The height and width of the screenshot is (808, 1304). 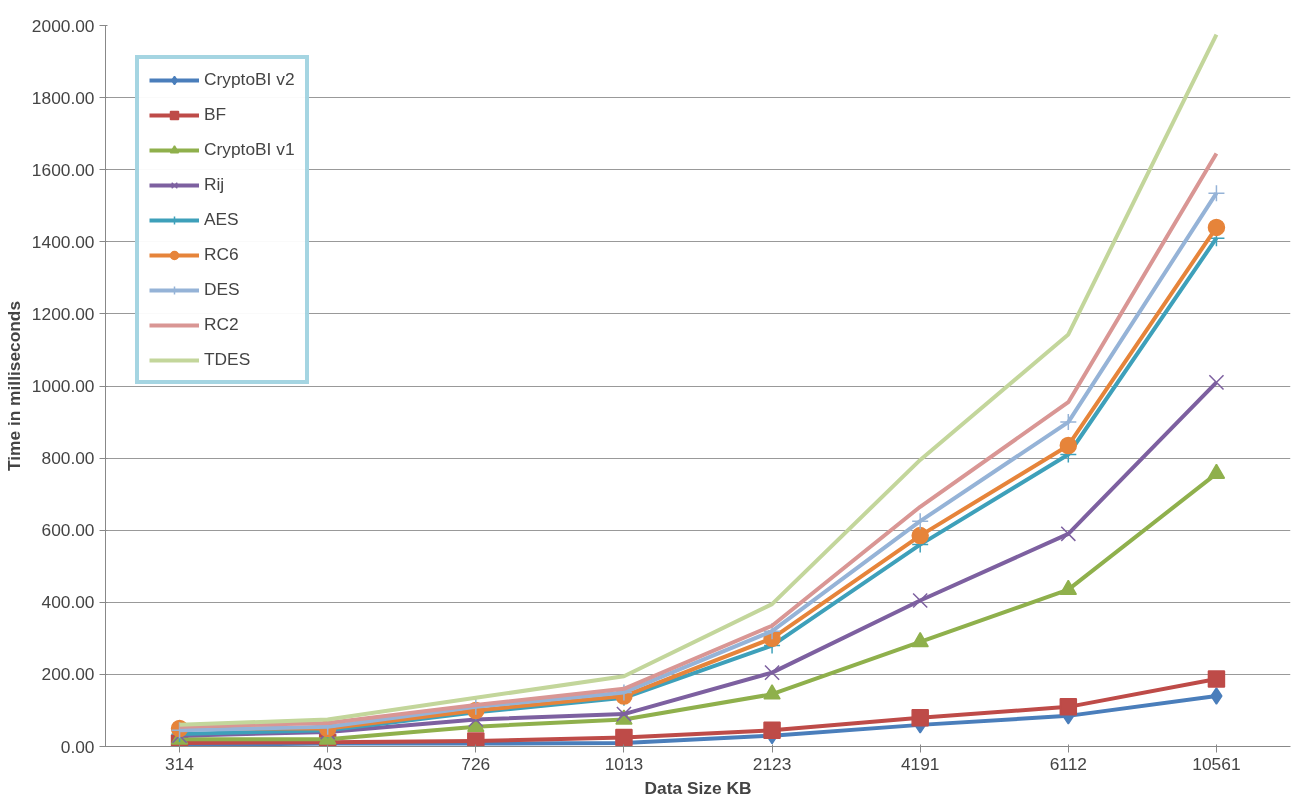 I want to click on x-tick-label: 403, so click(x=328, y=763).